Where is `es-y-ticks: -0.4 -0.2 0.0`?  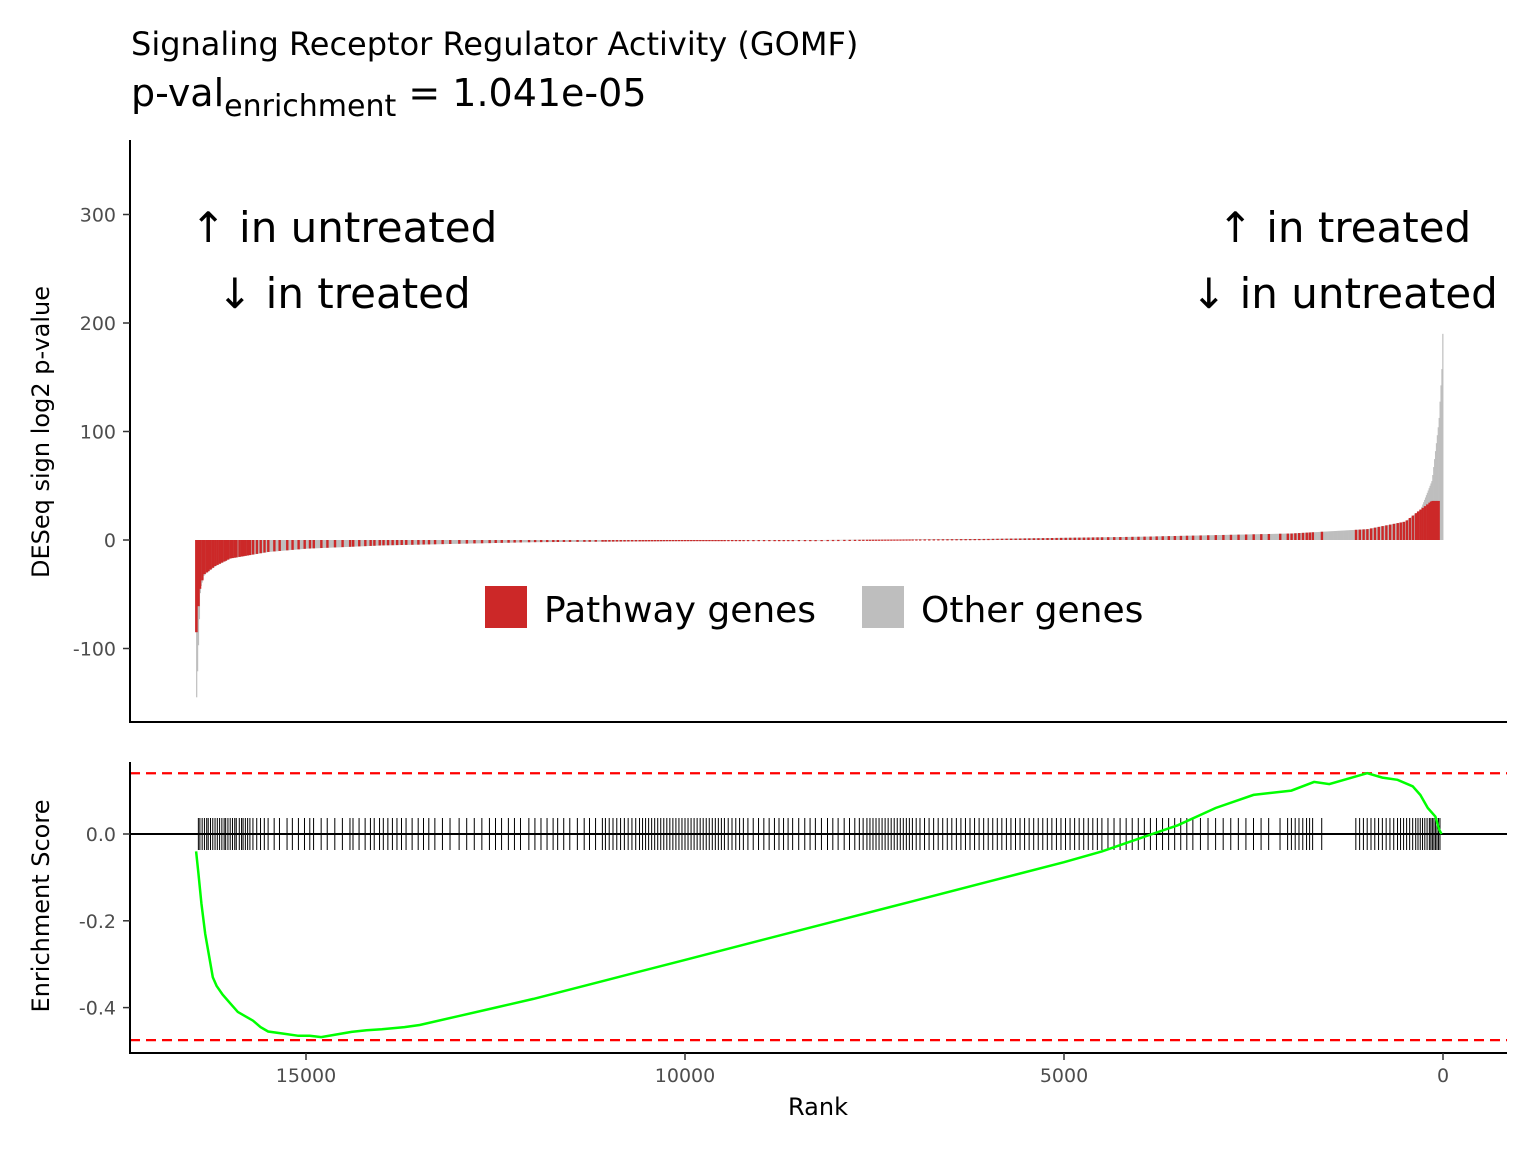
es-y-ticks: -0.4 -0.2 0.0 is located at coordinates (104, 922).